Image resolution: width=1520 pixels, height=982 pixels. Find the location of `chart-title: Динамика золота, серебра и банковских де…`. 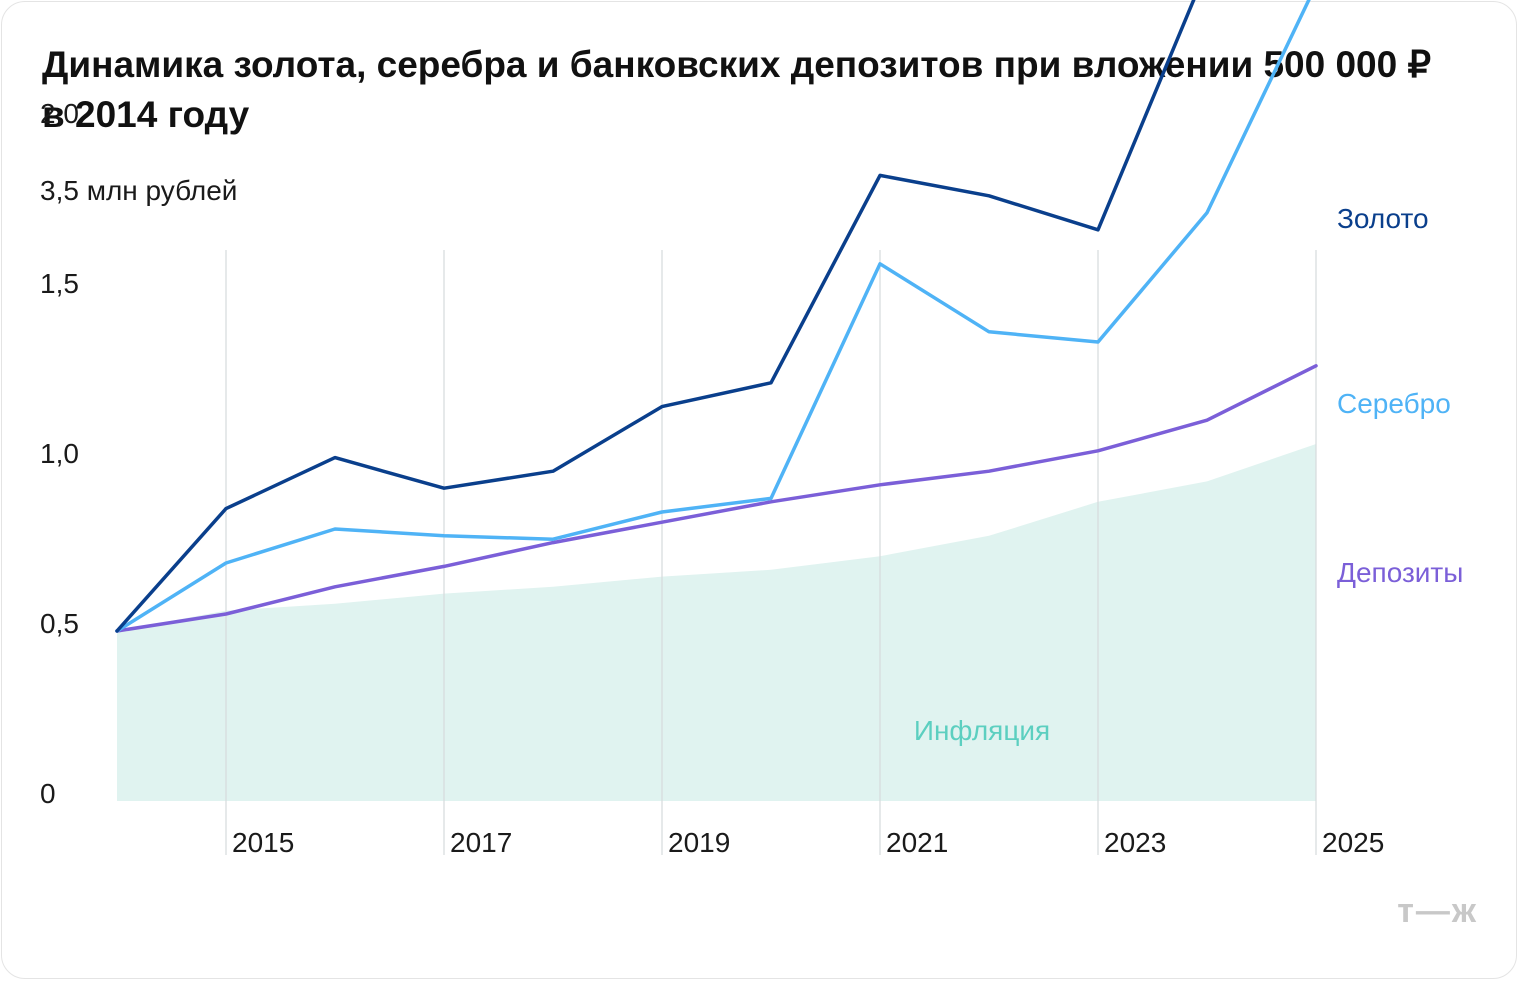

chart-title: Динамика золота, серебра и банковских де… is located at coordinates (737, 89).